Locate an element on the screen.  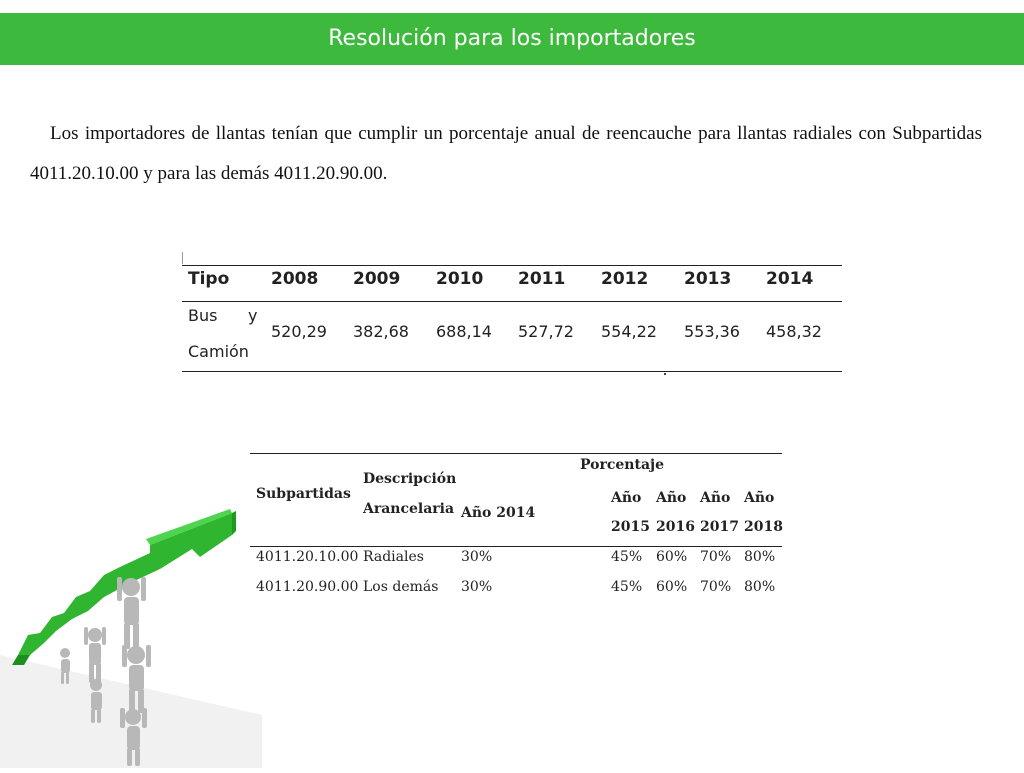
header-2011: 2011 is located at coordinates (542, 279).